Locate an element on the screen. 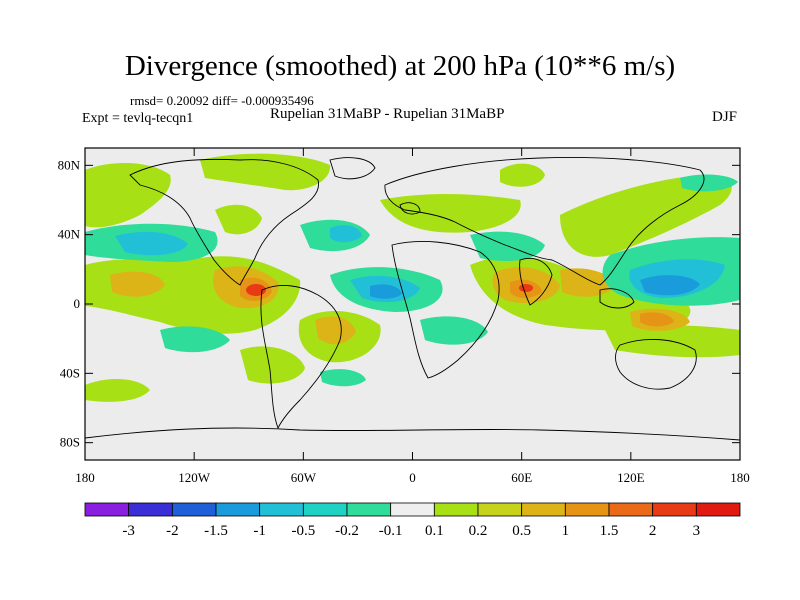  lat-label: 0 is located at coordinates (77, 303).